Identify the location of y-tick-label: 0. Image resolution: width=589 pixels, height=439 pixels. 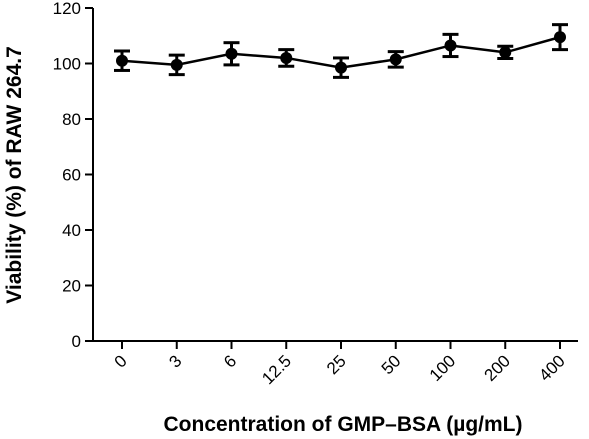
(76, 341).